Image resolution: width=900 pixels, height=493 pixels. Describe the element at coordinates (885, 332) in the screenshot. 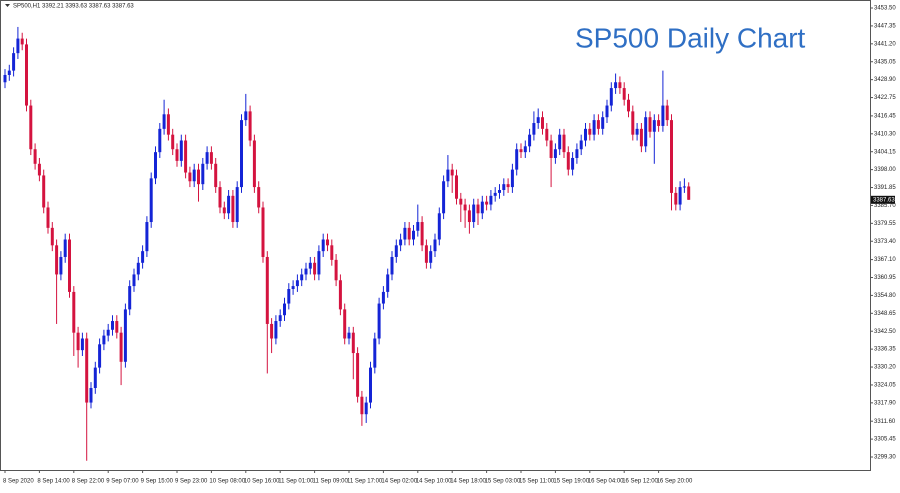

I see `y-tick-label: 3342.50` at that location.